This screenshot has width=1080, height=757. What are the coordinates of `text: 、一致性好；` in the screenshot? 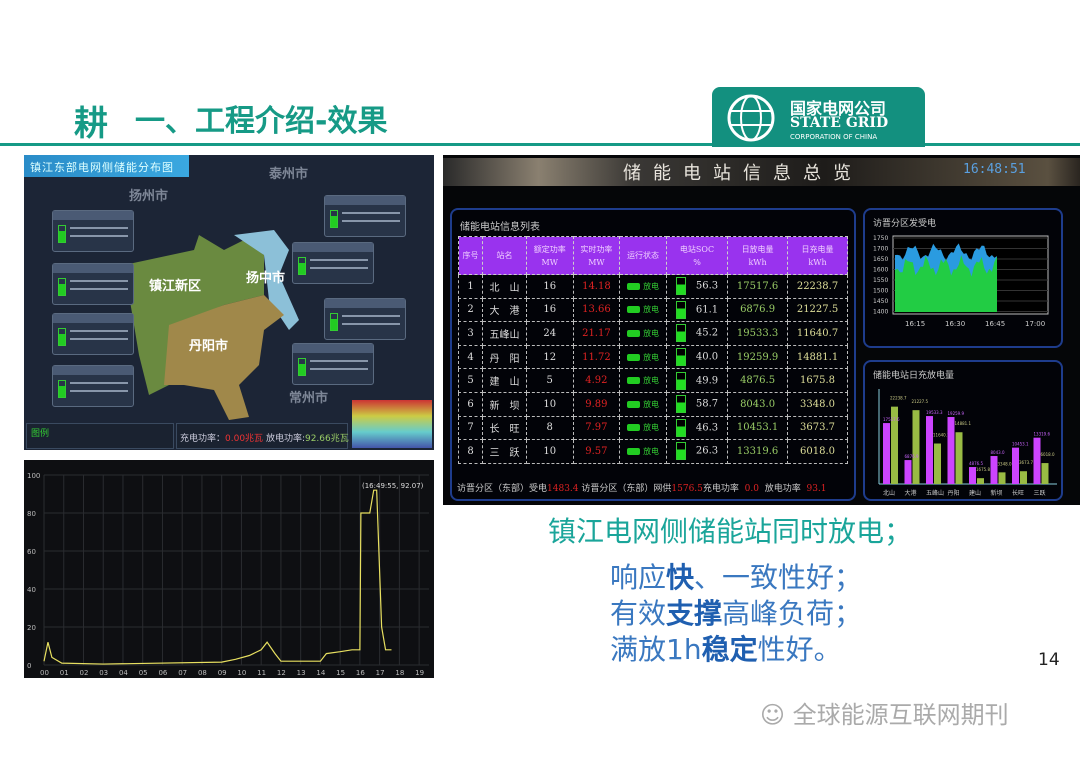 It's located at (778, 577).